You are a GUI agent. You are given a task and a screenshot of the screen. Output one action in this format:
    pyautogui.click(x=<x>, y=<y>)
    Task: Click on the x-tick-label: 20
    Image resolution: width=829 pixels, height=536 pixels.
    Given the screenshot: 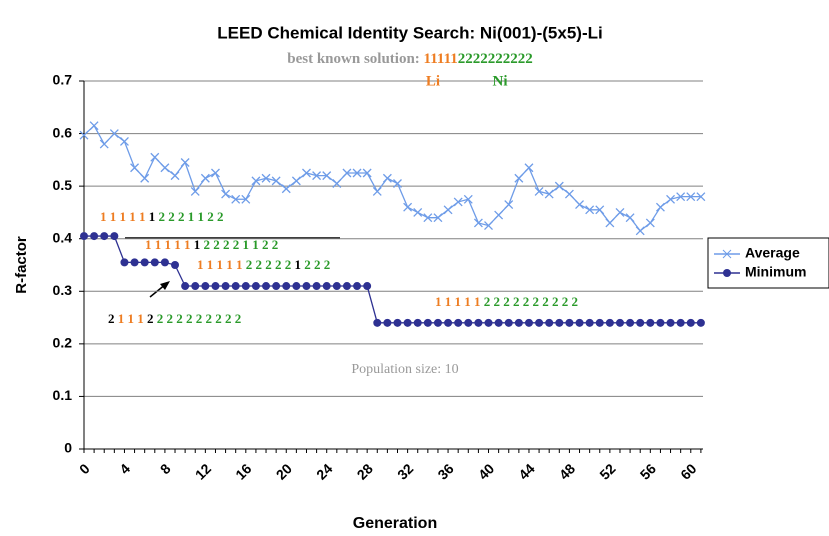 What is the action you would take?
    pyautogui.click(x=284, y=471)
    